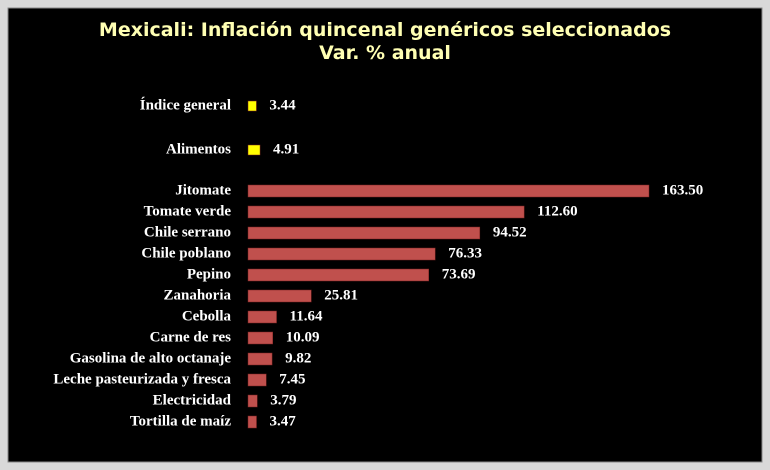  Describe the element at coordinates (283, 400) in the screenshot. I see `value-label: 3.79` at that location.